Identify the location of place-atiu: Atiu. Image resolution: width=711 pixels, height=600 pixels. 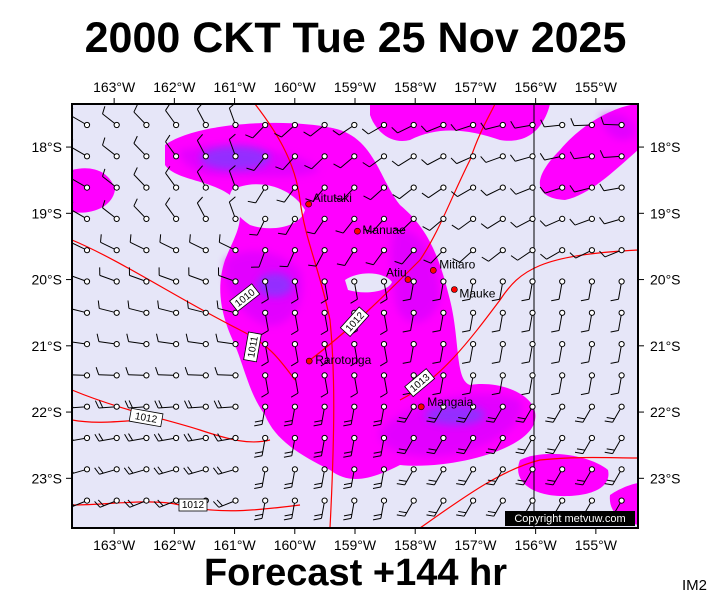
(399, 274).